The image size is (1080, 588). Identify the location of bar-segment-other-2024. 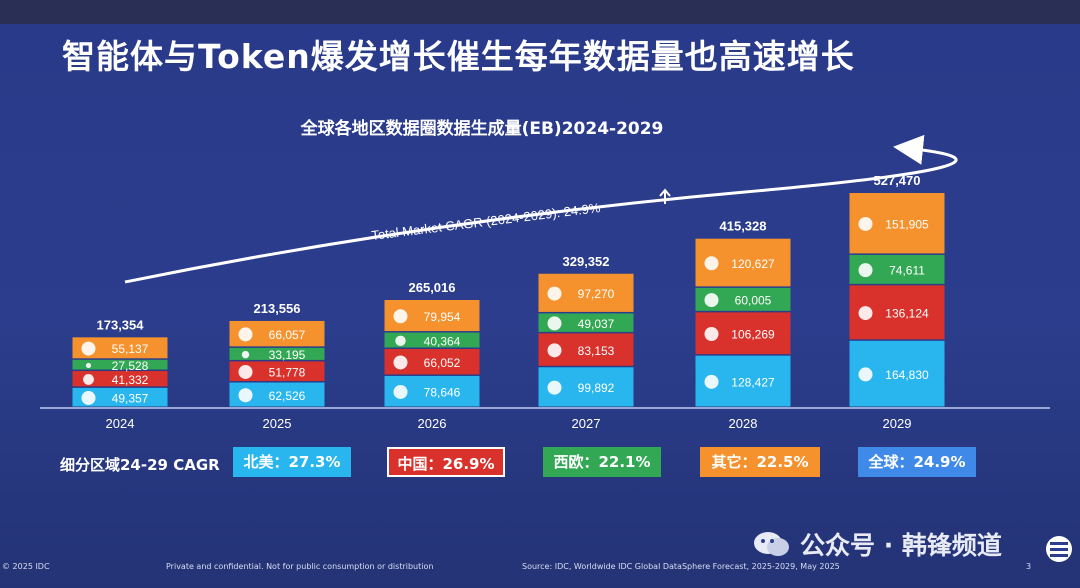
(120, 348).